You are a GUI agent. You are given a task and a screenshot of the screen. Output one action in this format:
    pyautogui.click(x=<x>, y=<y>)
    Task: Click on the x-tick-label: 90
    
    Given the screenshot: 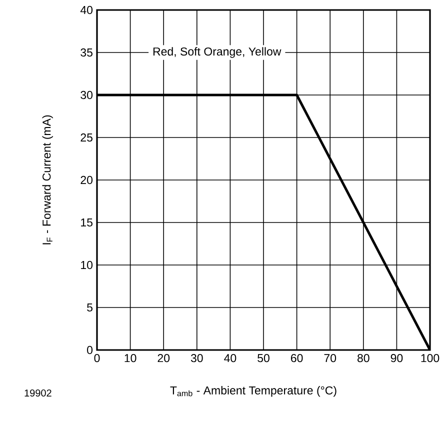 What is the action you would take?
    pyautogui.click(x=396, y=358)
    